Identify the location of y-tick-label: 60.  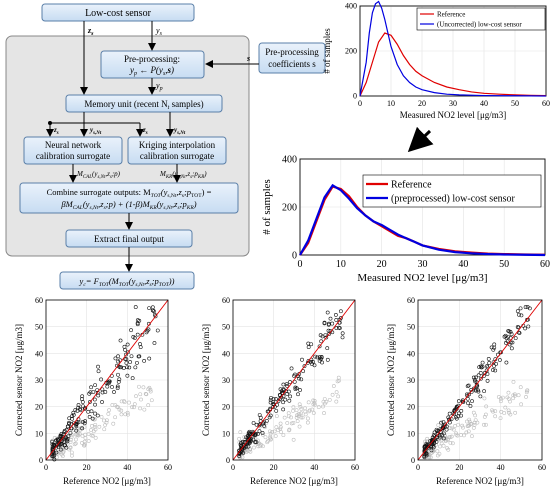
(39, 300).